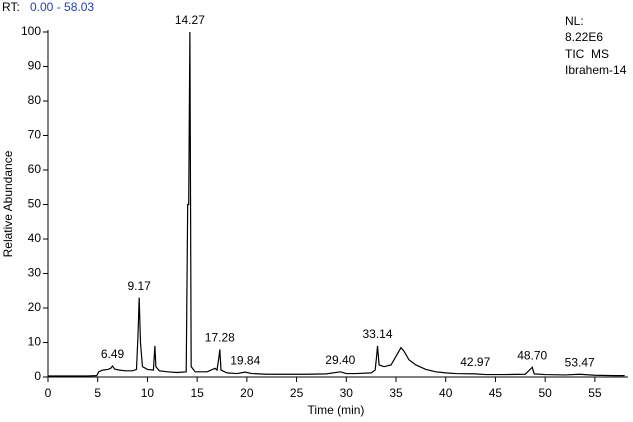  Describe the element at coordinates (545, 393) in the screenshot. I see `x-tick-label: 50` at that location.